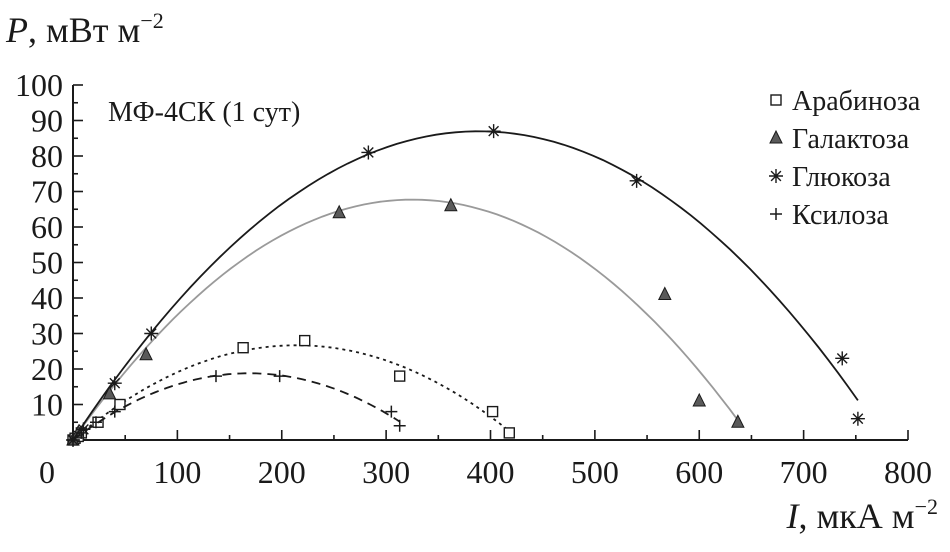  I want to click on legend-label-3: Глюкоза, so click(841, 177).